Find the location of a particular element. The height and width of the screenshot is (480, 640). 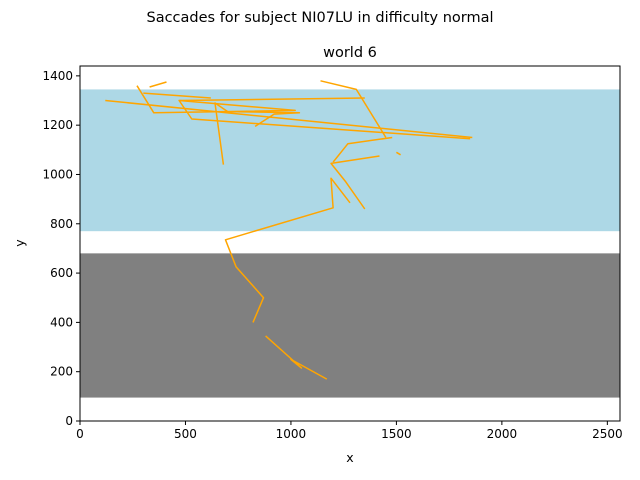

y-tick-label: 200 is located at coordinates (61, 372).